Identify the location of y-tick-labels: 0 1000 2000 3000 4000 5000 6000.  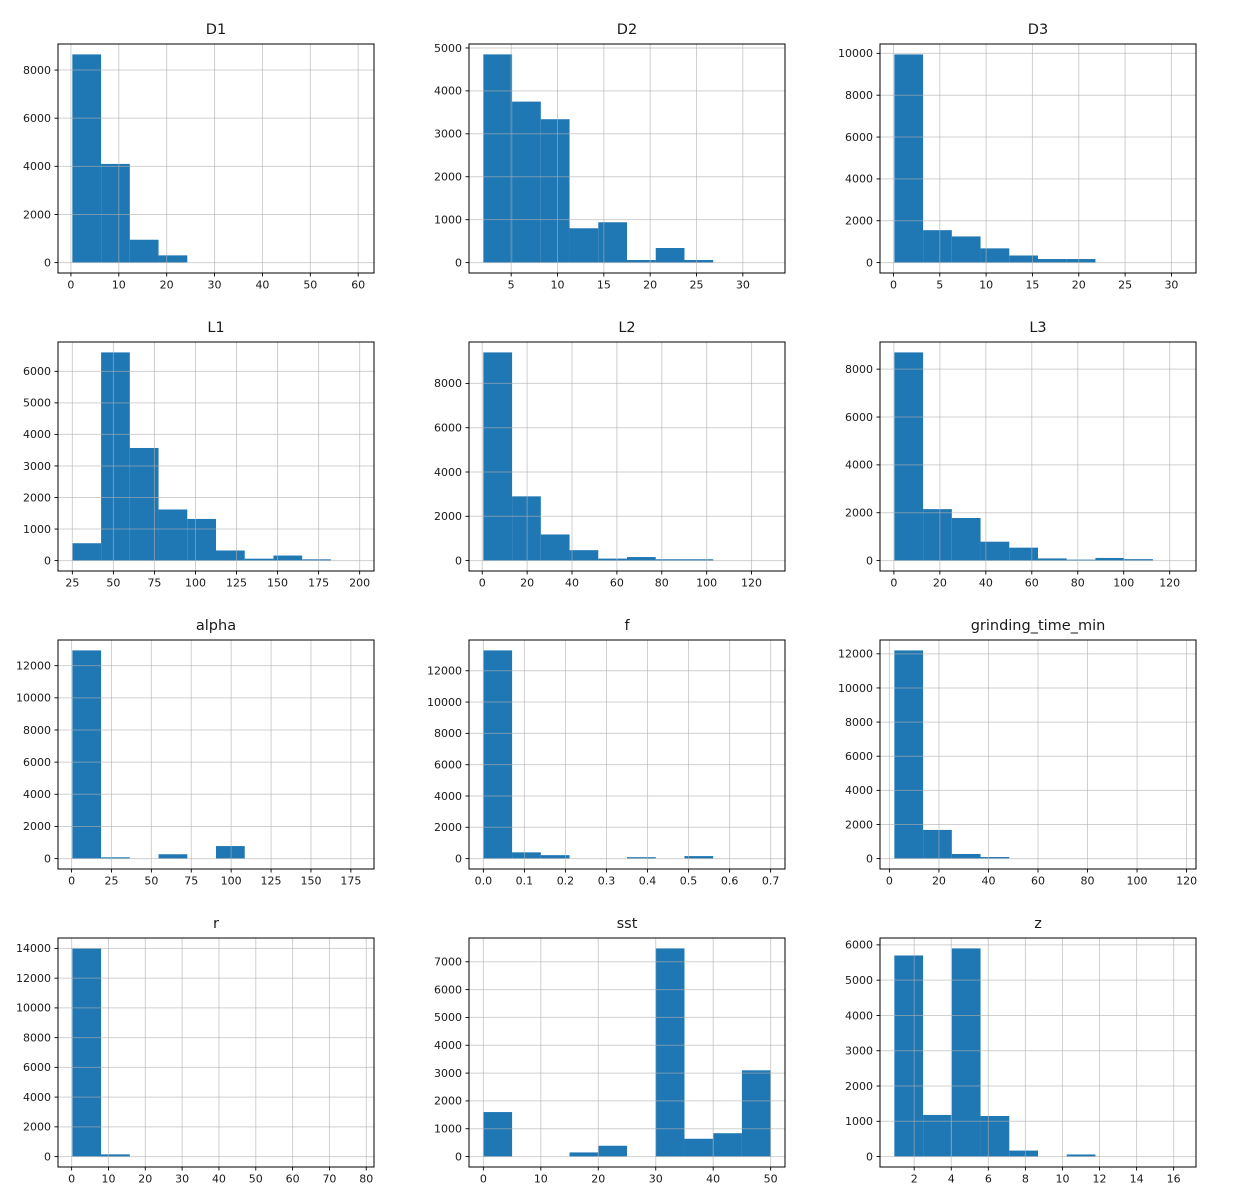
(37, 466).